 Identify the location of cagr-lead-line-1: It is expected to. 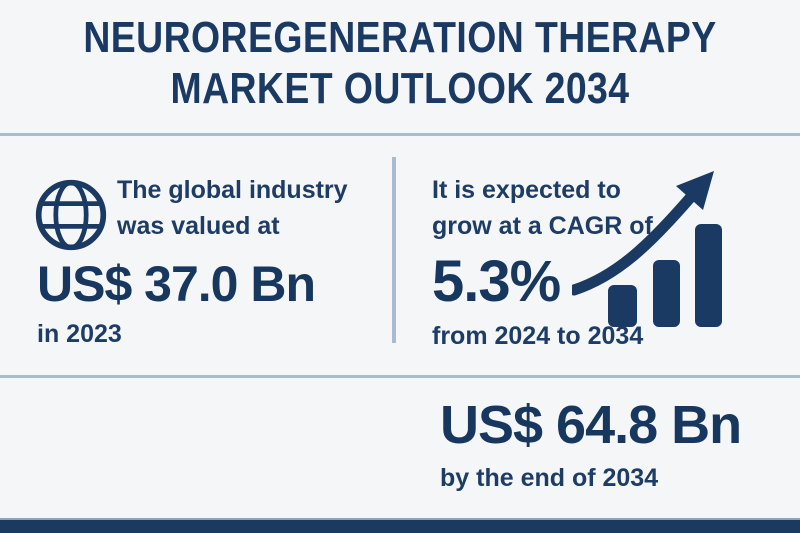
(526, 190).